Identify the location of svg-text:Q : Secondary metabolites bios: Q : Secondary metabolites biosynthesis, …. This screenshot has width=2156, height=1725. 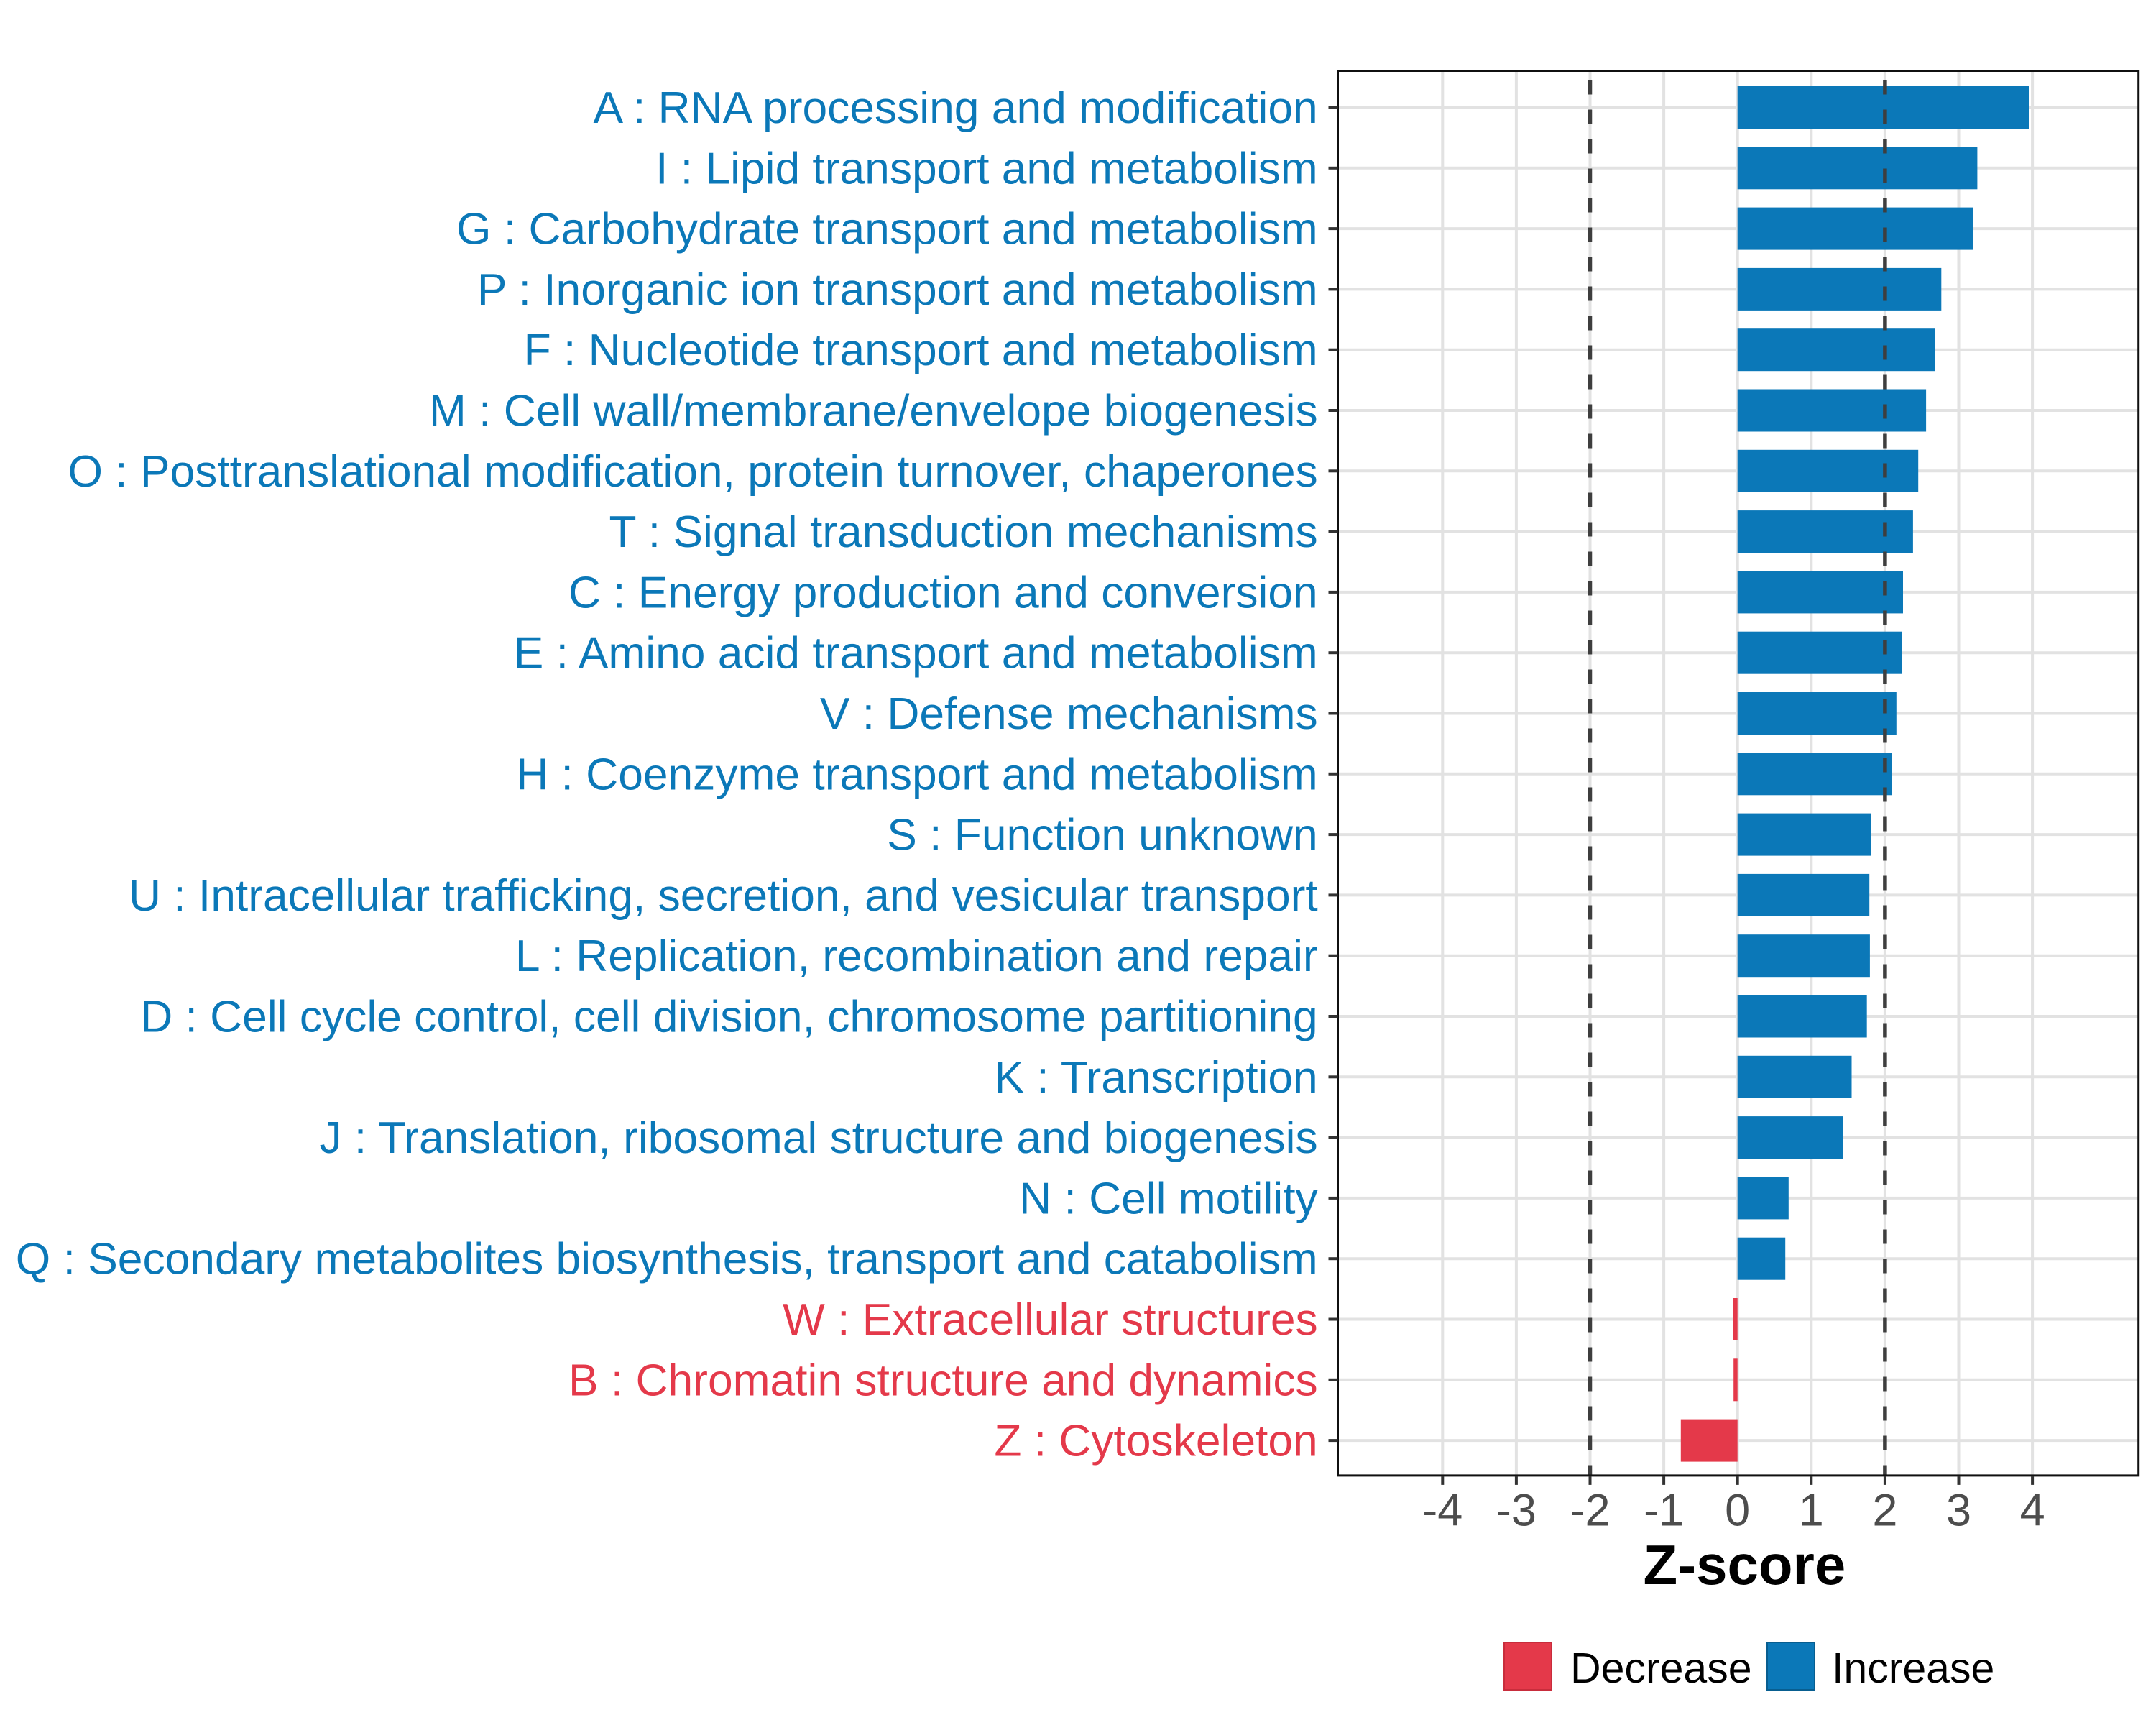
(667, 1259).